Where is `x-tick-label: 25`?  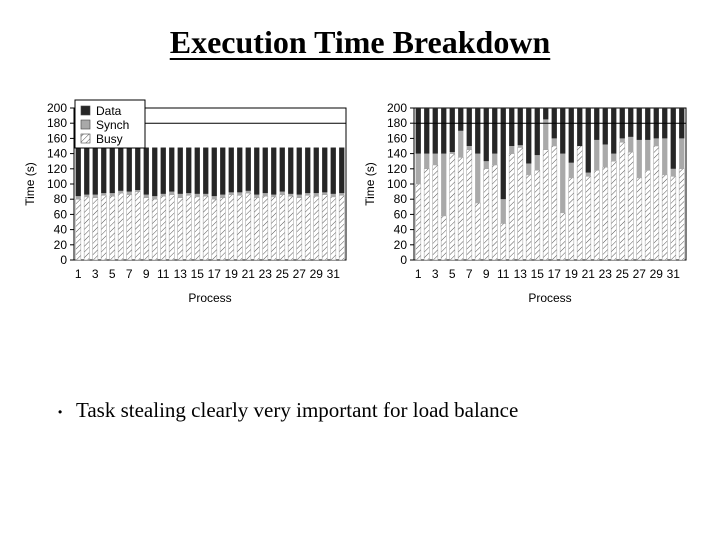
x-tick-label: 25 is located at coordinates (623, 274).